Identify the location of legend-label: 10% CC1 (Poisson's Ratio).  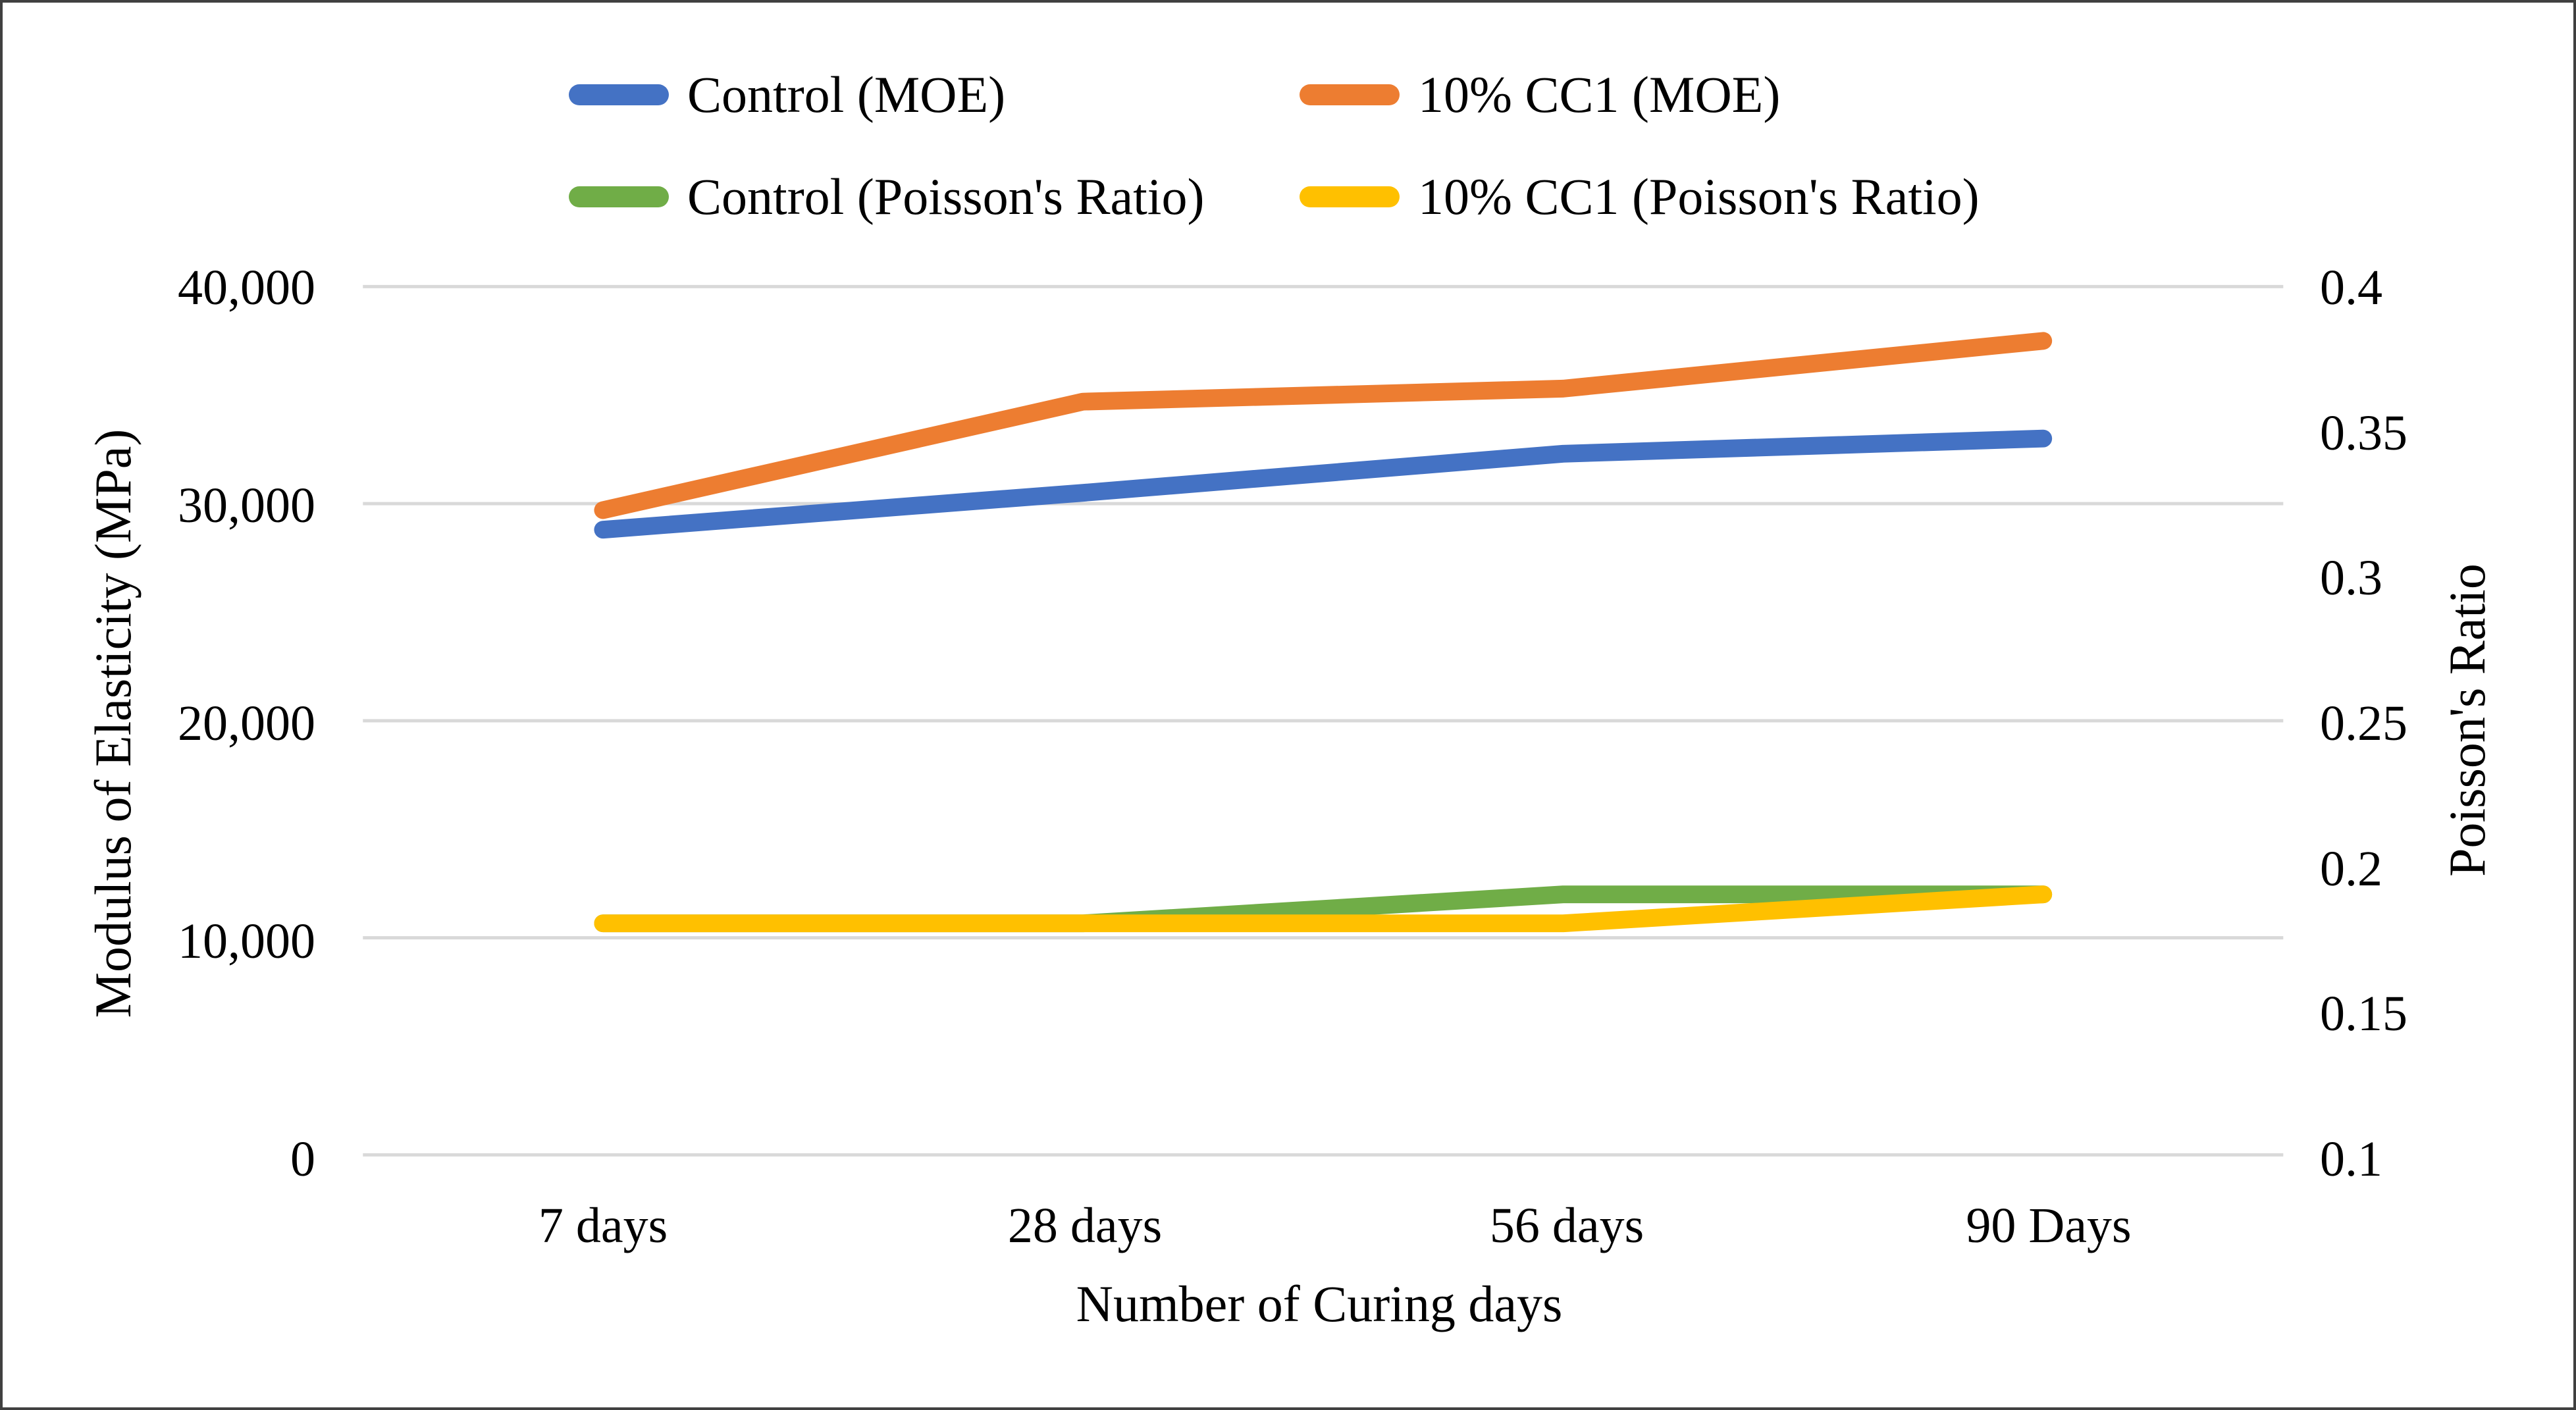
(1699, 197).